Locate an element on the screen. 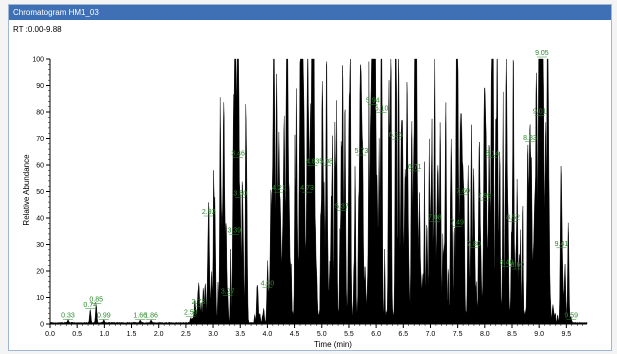 The image size is (617, 354). peak-label: 3.46 is located at coordinates (238, 154).